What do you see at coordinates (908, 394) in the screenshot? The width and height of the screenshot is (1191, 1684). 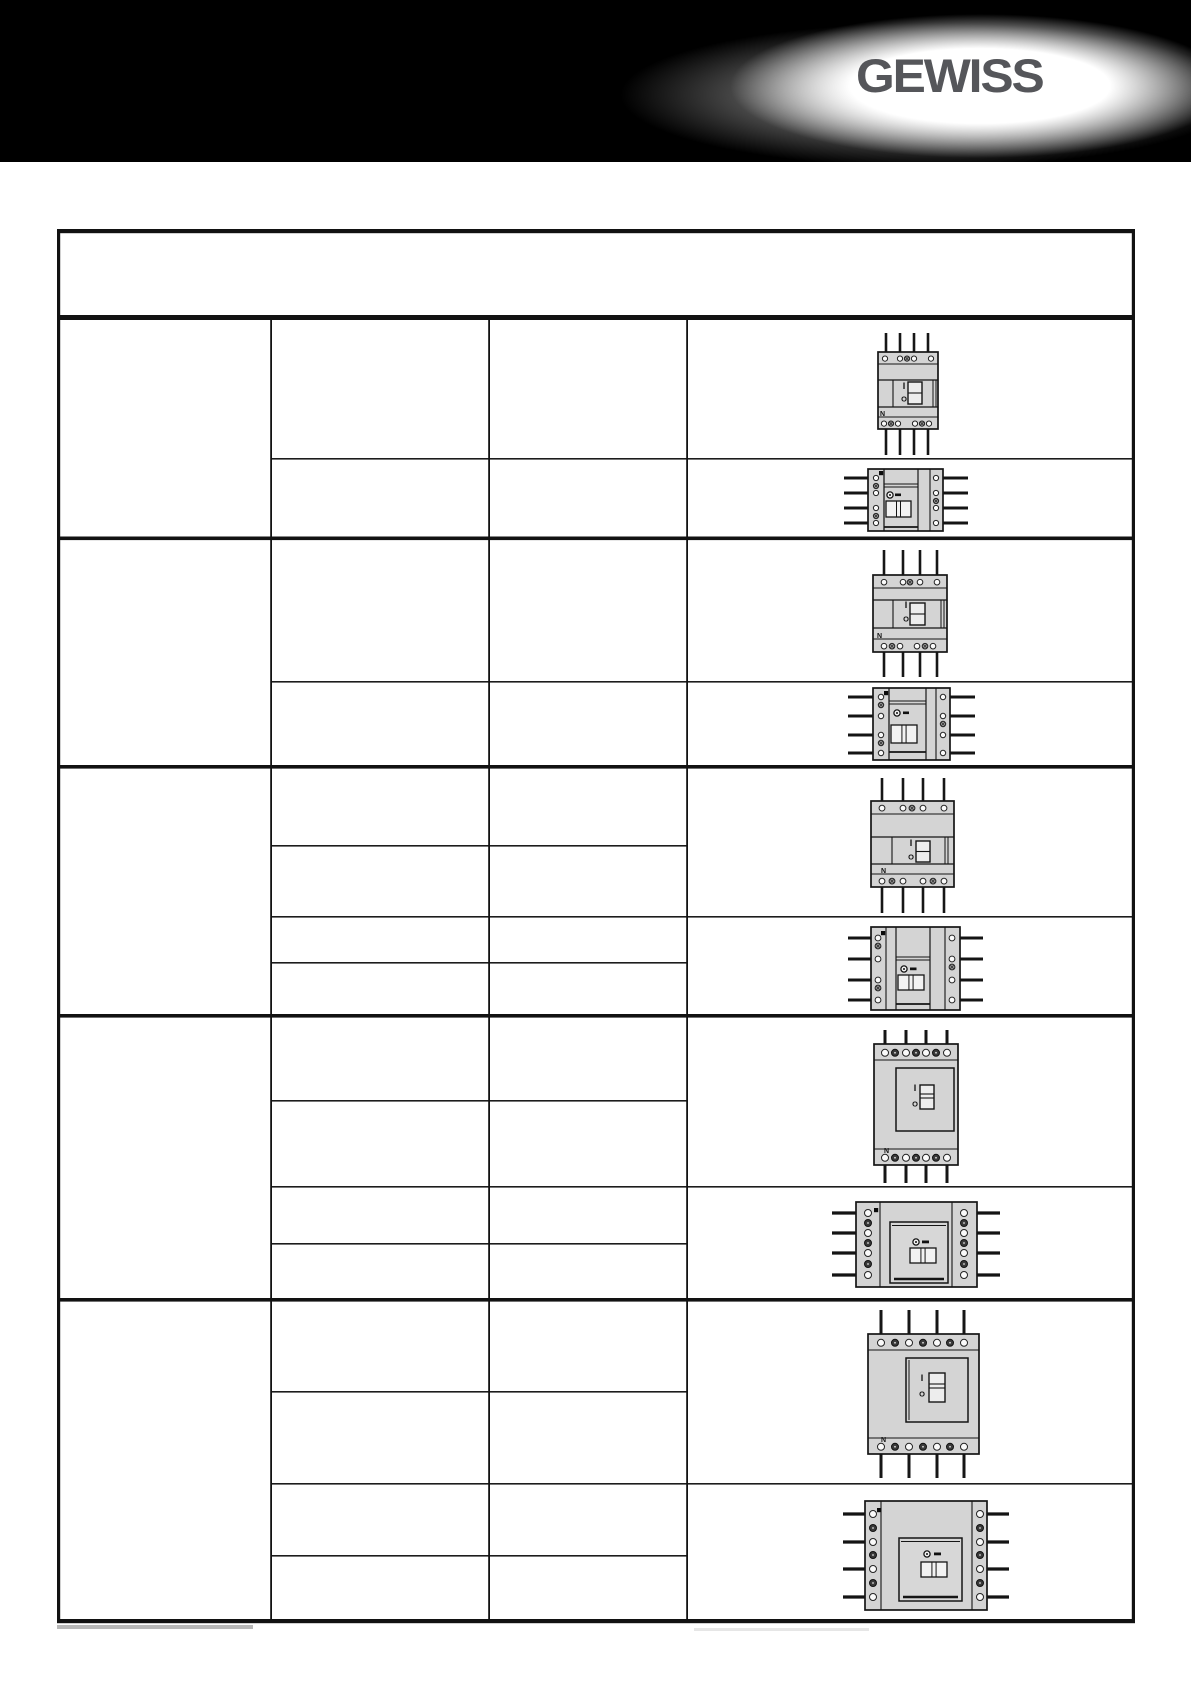 I see `figure-size1-front: IO N` at bounding box center [908, 394].